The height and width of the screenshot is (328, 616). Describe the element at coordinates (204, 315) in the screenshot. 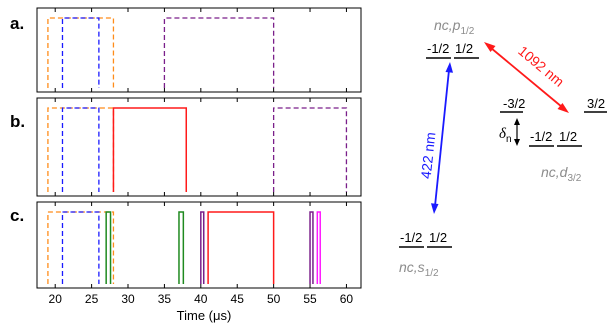

I see `x-axis-title: Time (μs)` at that location.